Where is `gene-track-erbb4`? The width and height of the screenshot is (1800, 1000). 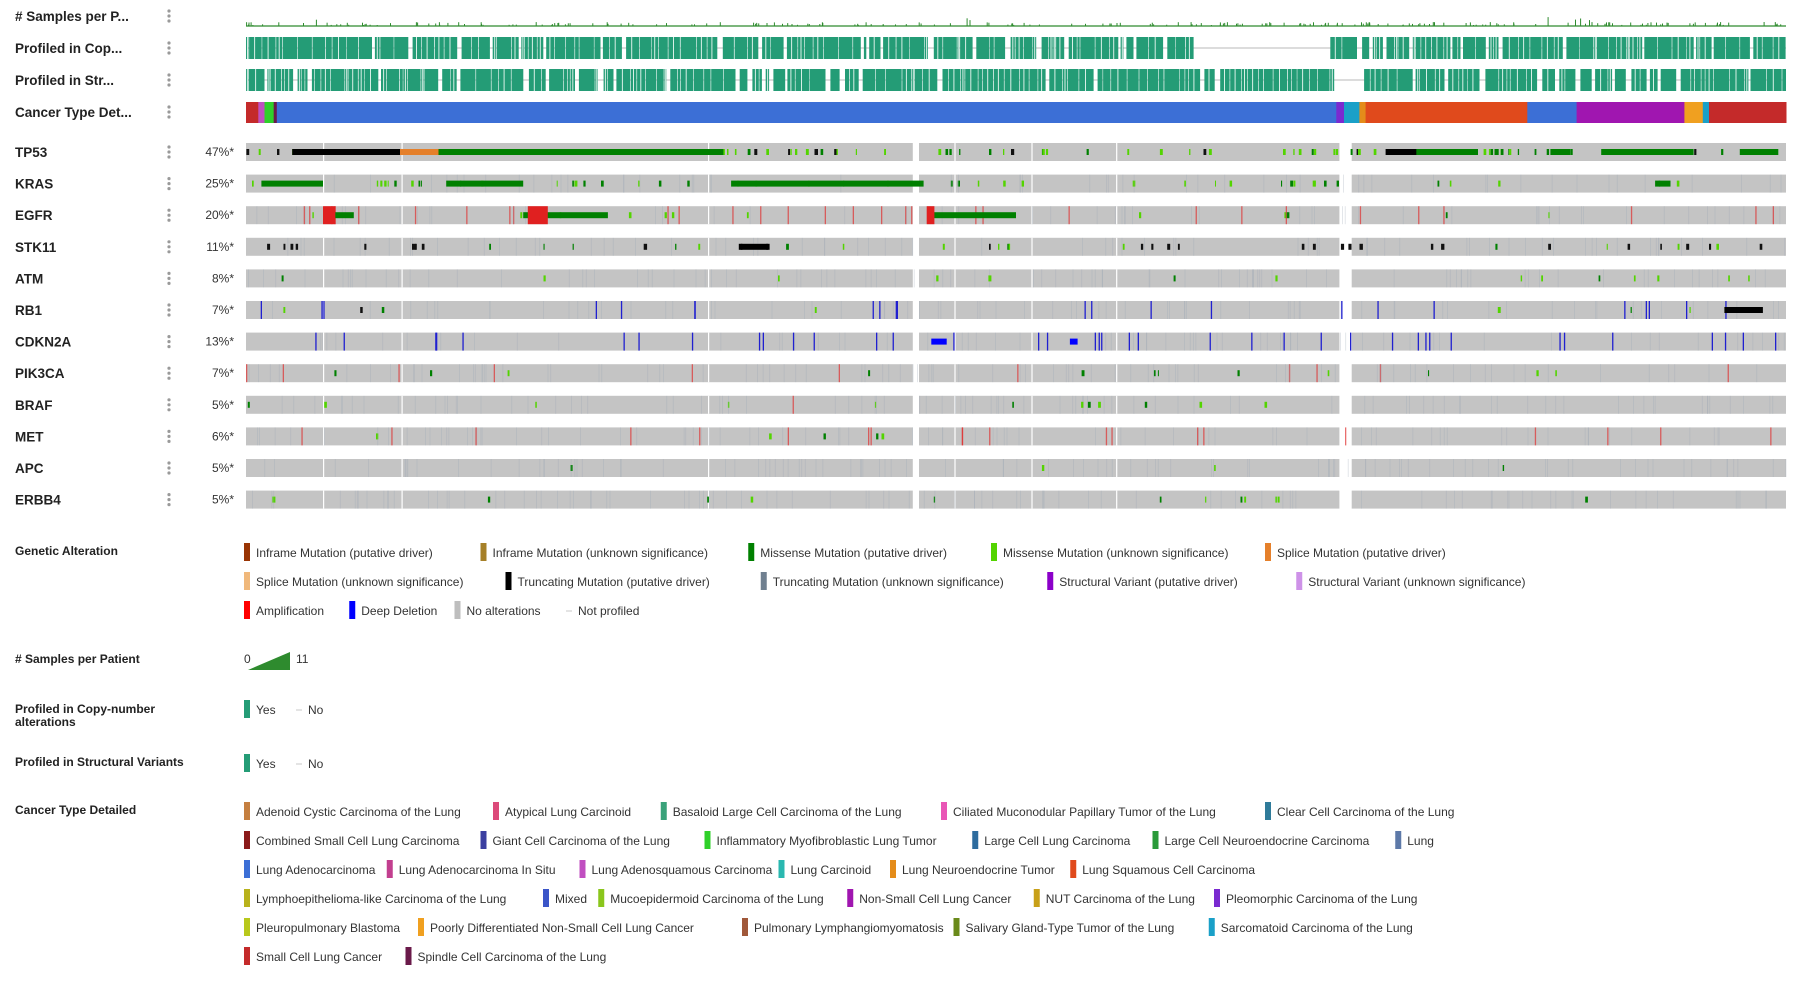 gene-track-erbb4 is located at coordinates (1016, 499).